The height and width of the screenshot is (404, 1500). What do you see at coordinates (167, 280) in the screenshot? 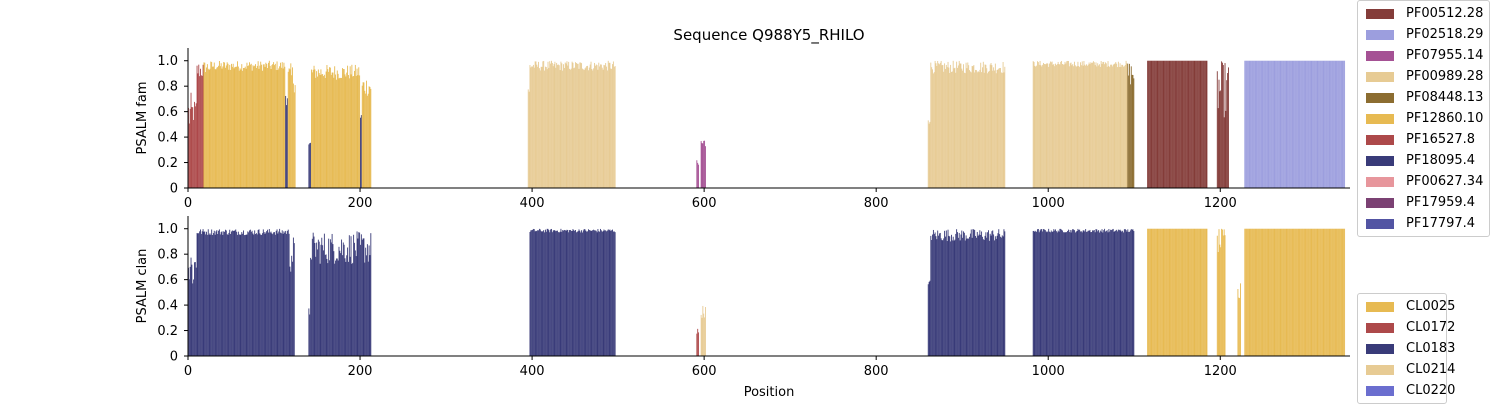
I see `y-tick-label: 0.6` at bounding box center [167, 280].